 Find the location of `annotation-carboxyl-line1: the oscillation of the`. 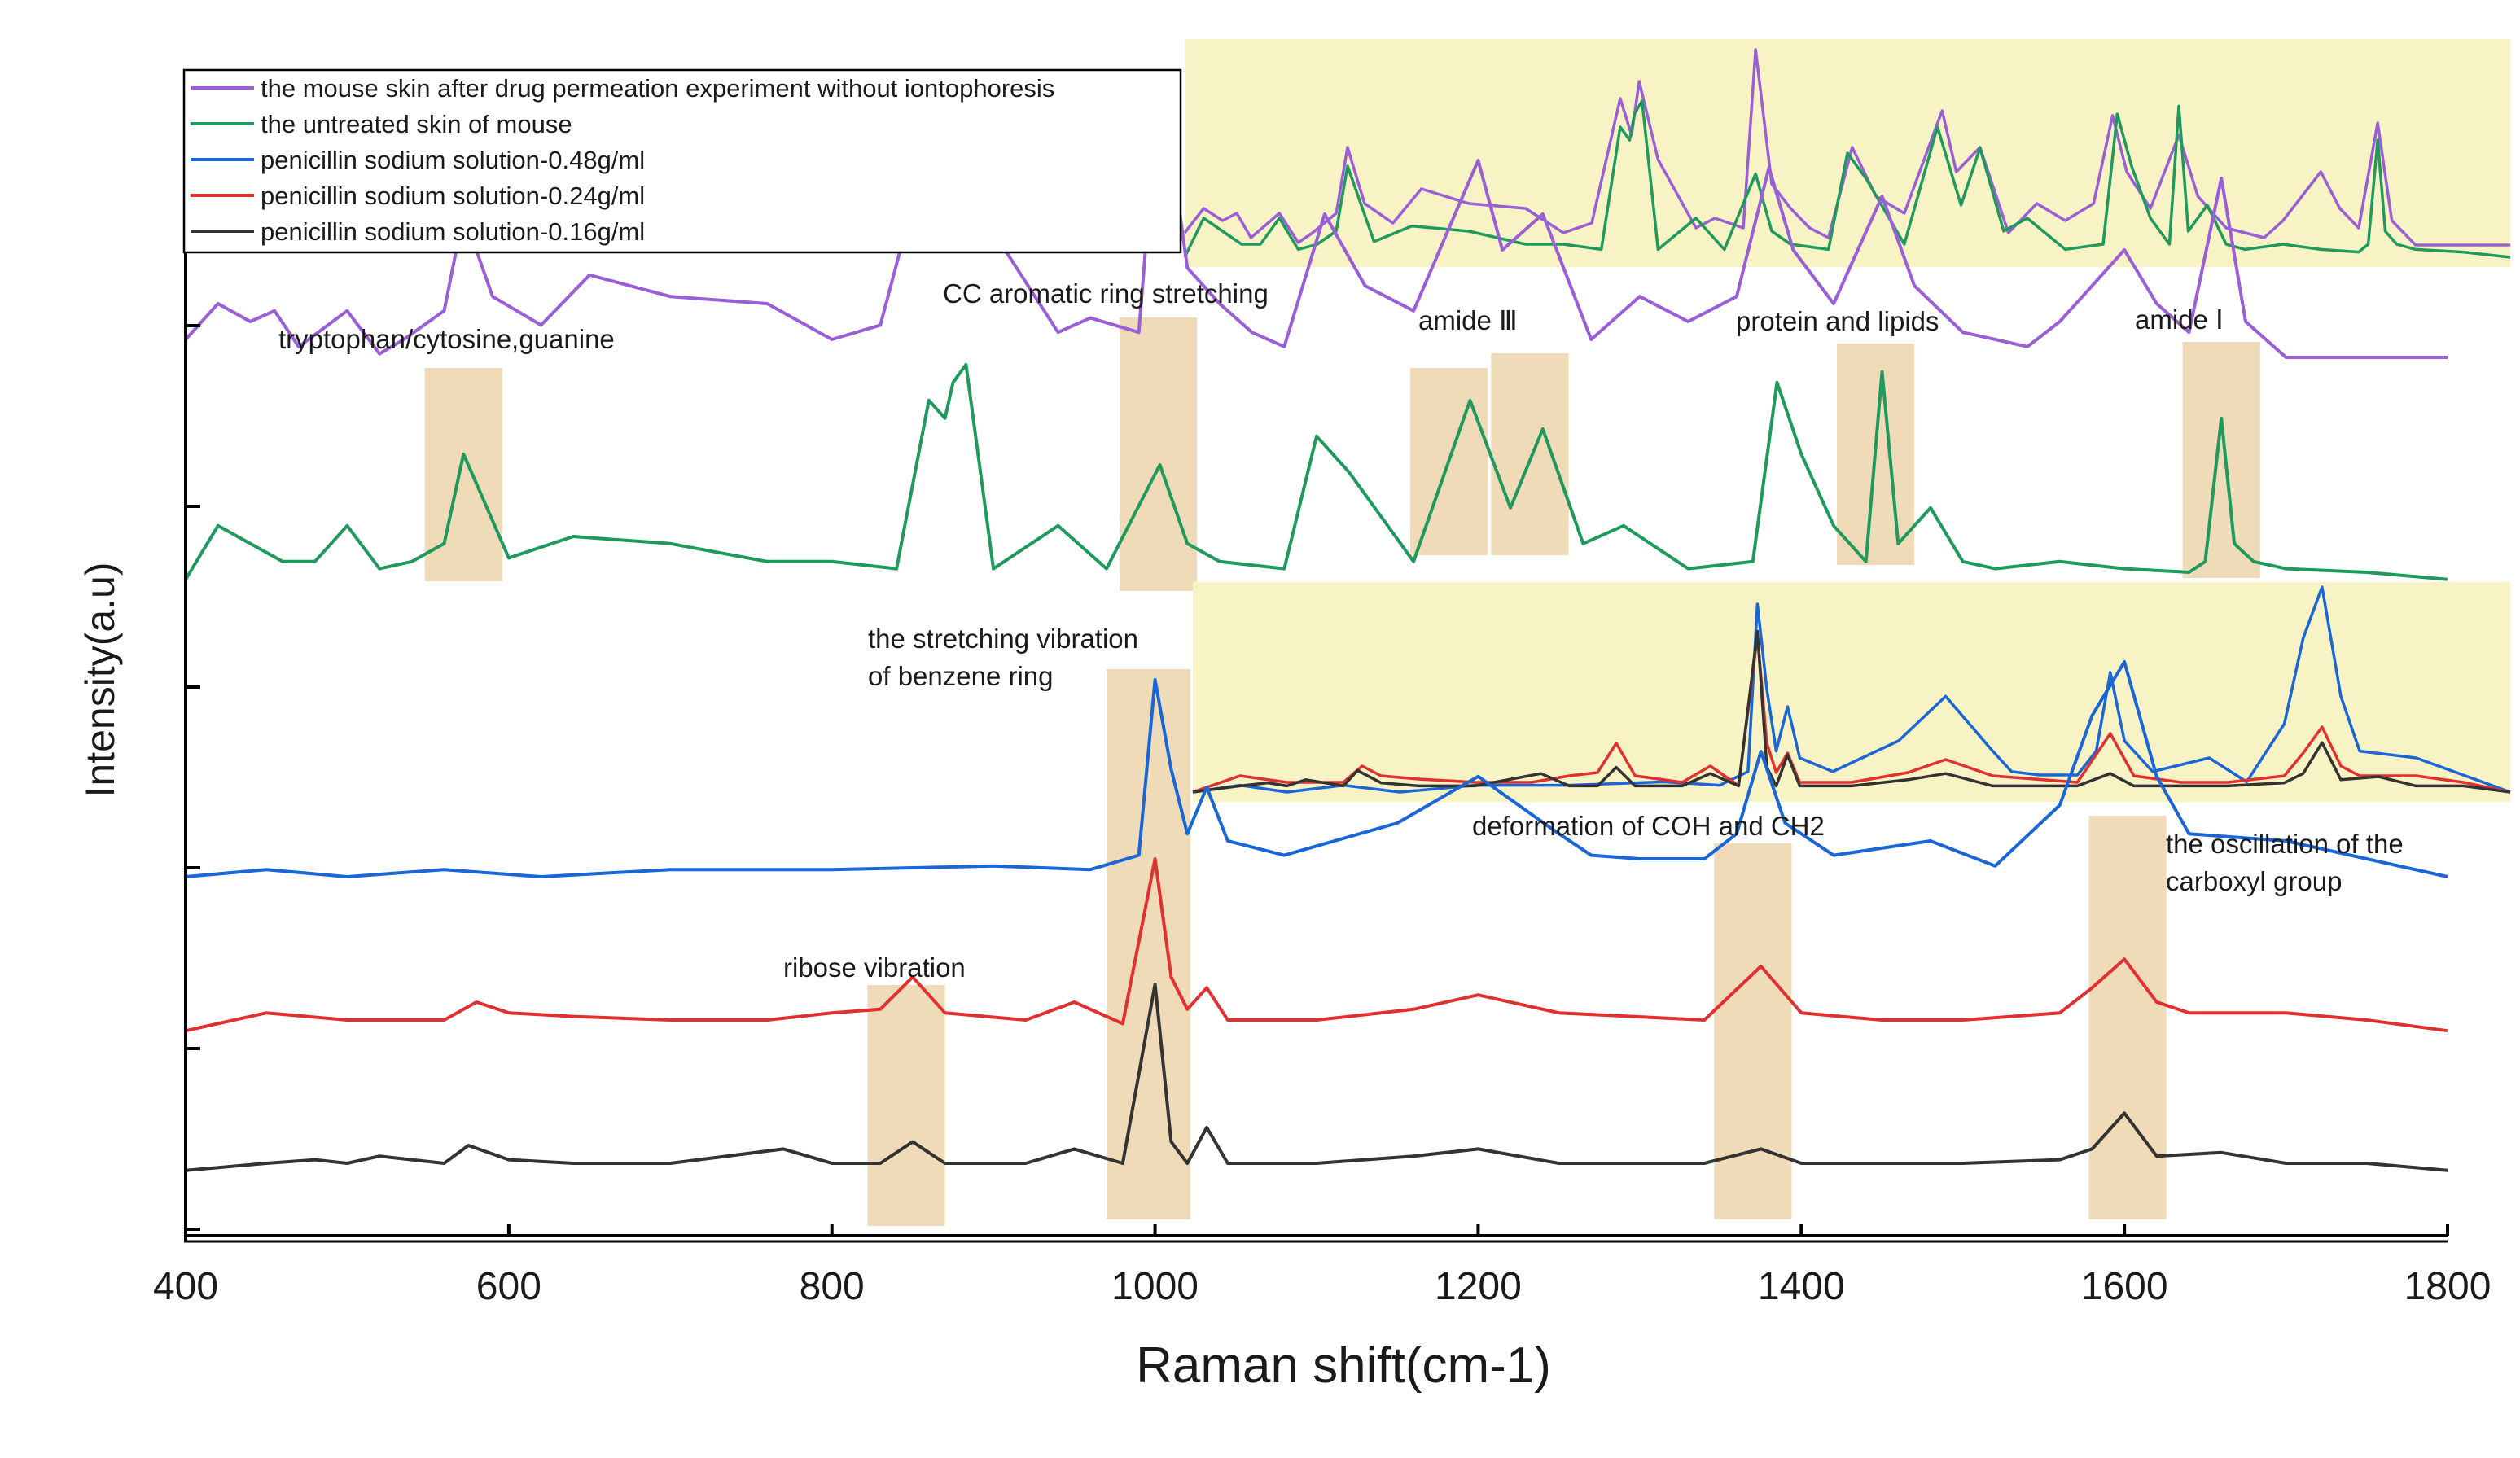

annotation-carboxyl-line1: the oscillation of the is located at coordinates (2285, 844).